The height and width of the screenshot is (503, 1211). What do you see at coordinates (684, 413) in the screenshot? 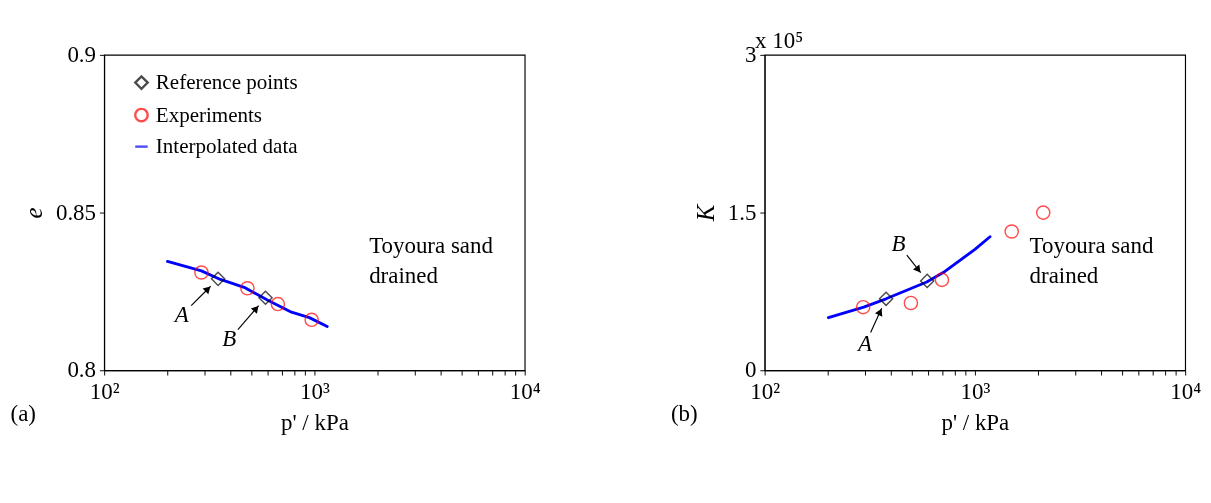
I see `text: (b)` at bounding box center [684, 413].